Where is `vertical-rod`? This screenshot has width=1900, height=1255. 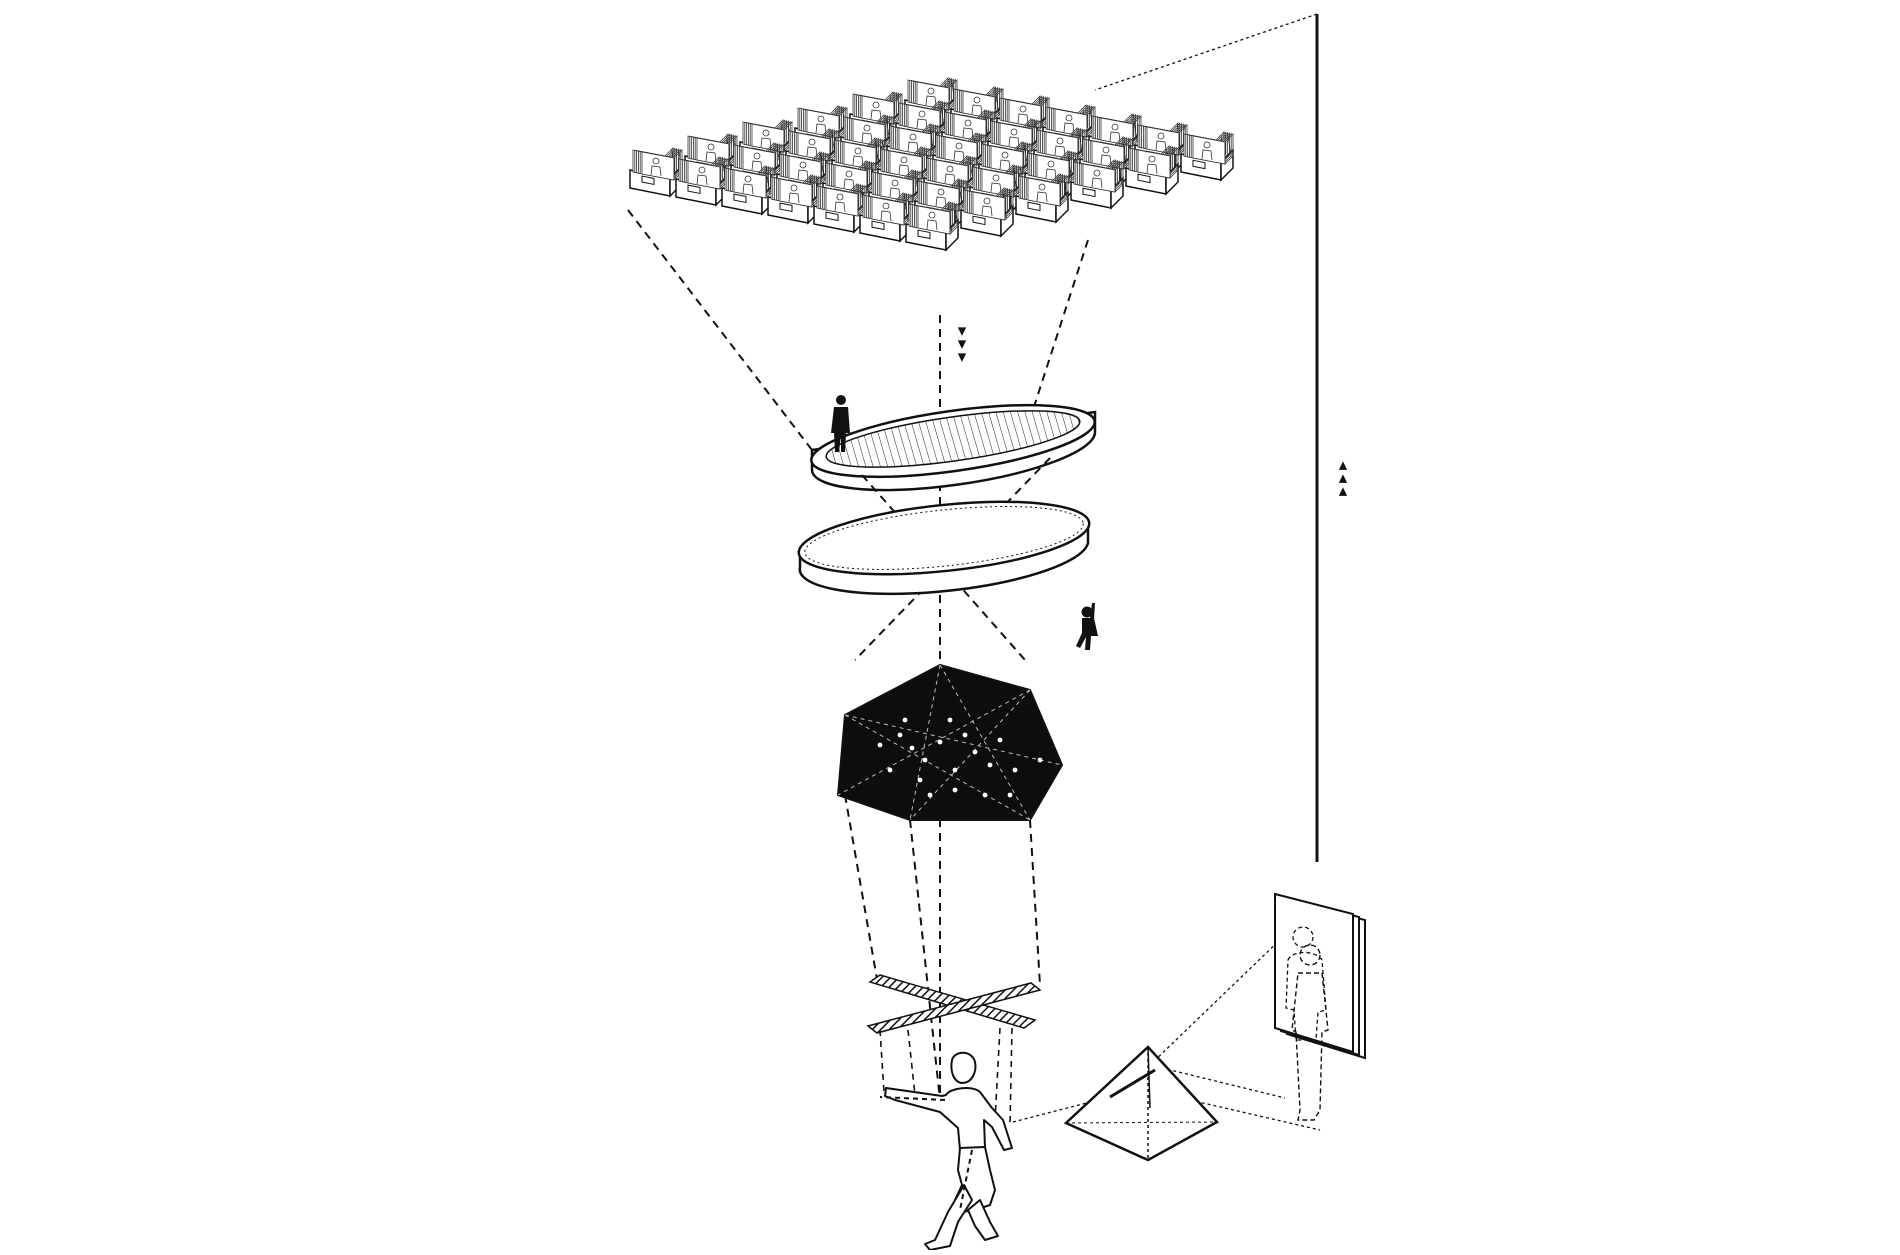
vertical-rod is located at coordinates (1206, 437).